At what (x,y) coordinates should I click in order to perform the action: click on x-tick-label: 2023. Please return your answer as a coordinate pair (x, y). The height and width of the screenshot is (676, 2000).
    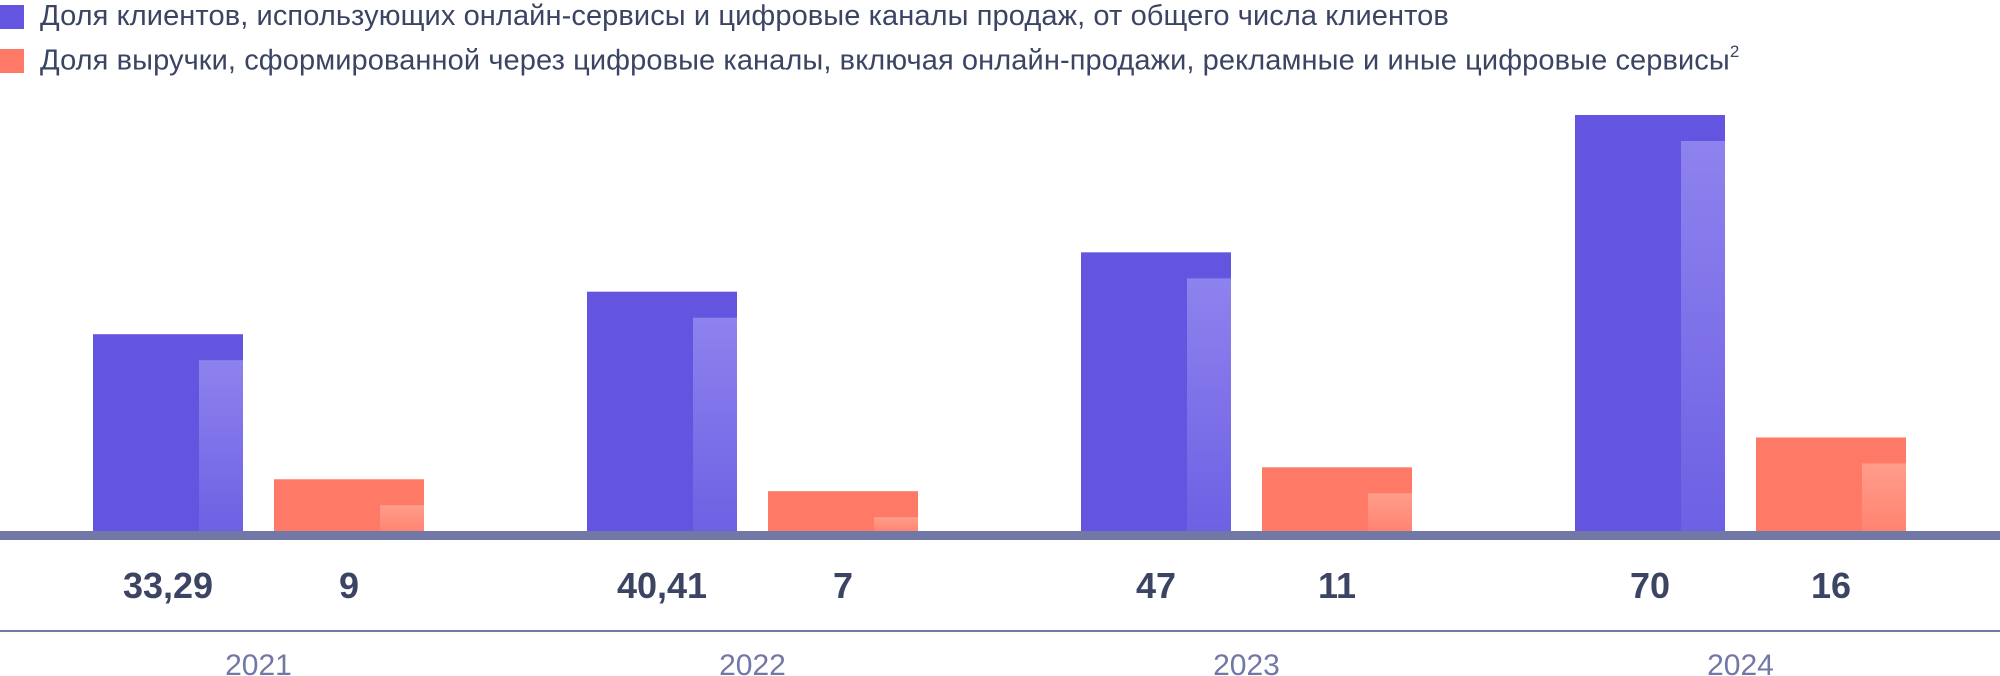
    Looking at the image, I should click on (1246, 662).